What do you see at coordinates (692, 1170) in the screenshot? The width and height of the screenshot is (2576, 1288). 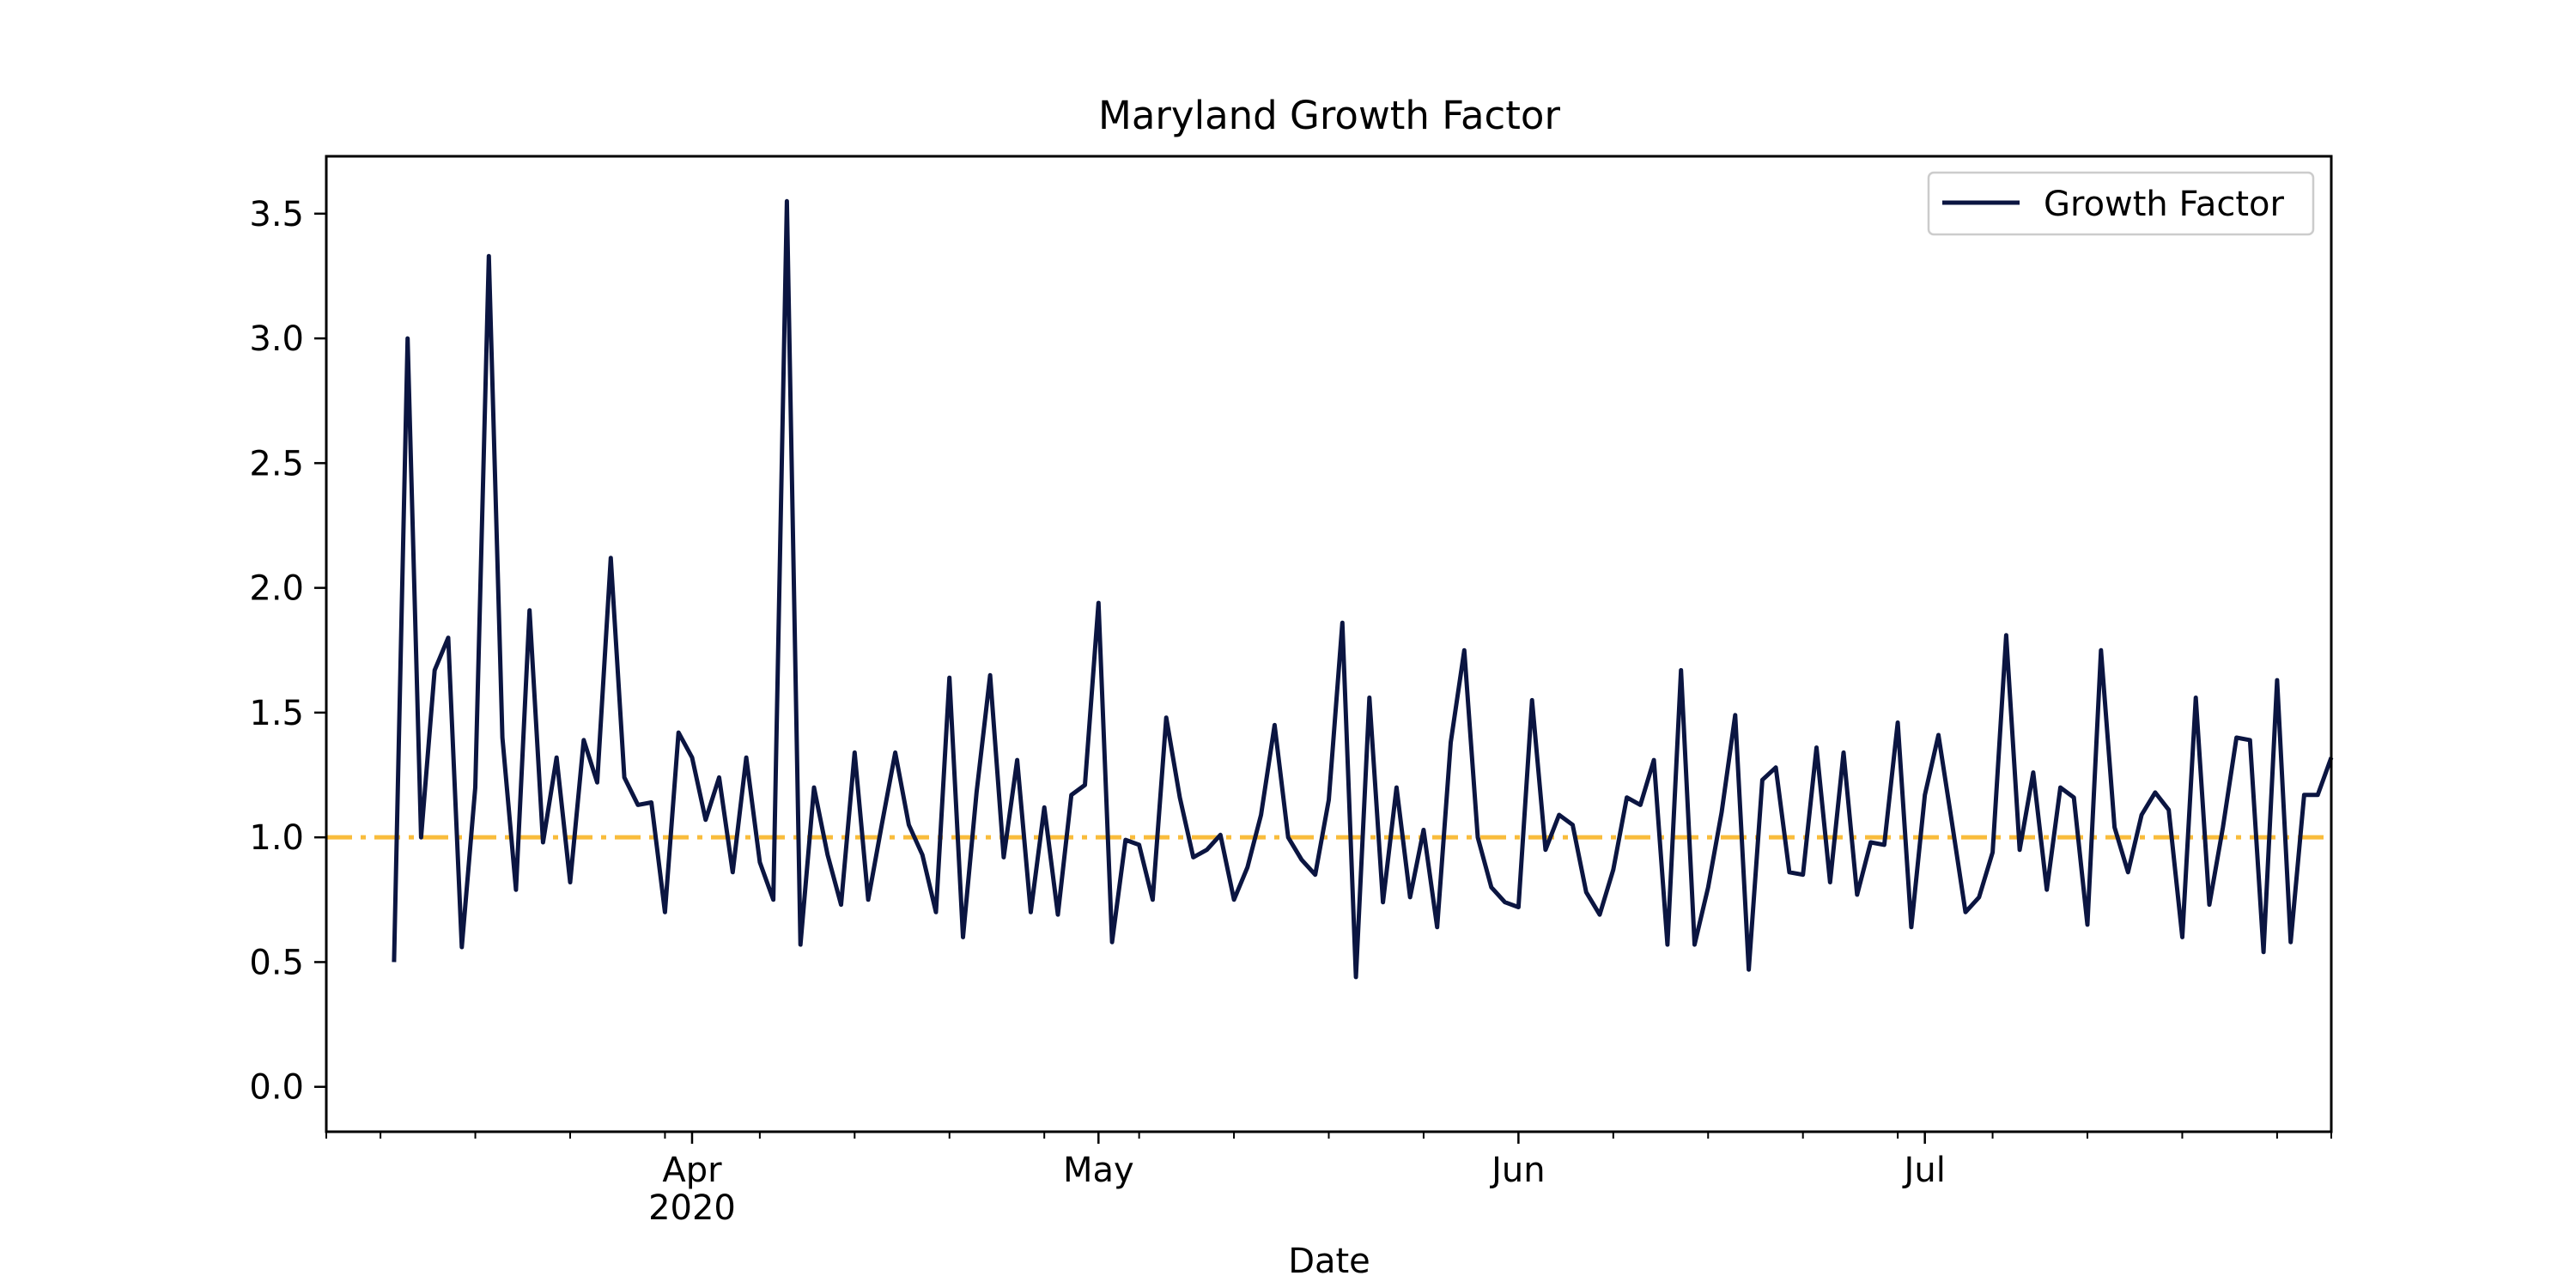 I see `x-tick-label: Apr` at bounding box center [692, 1170].